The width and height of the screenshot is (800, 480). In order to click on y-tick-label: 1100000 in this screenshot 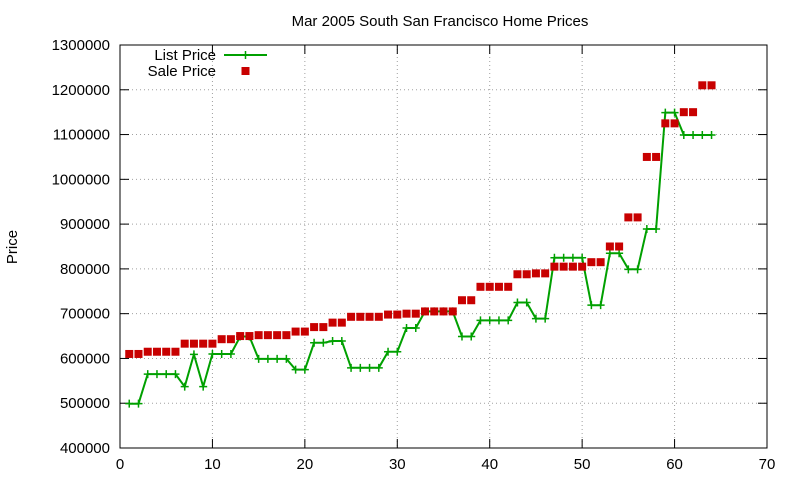, I will do `click(81, 135)`.